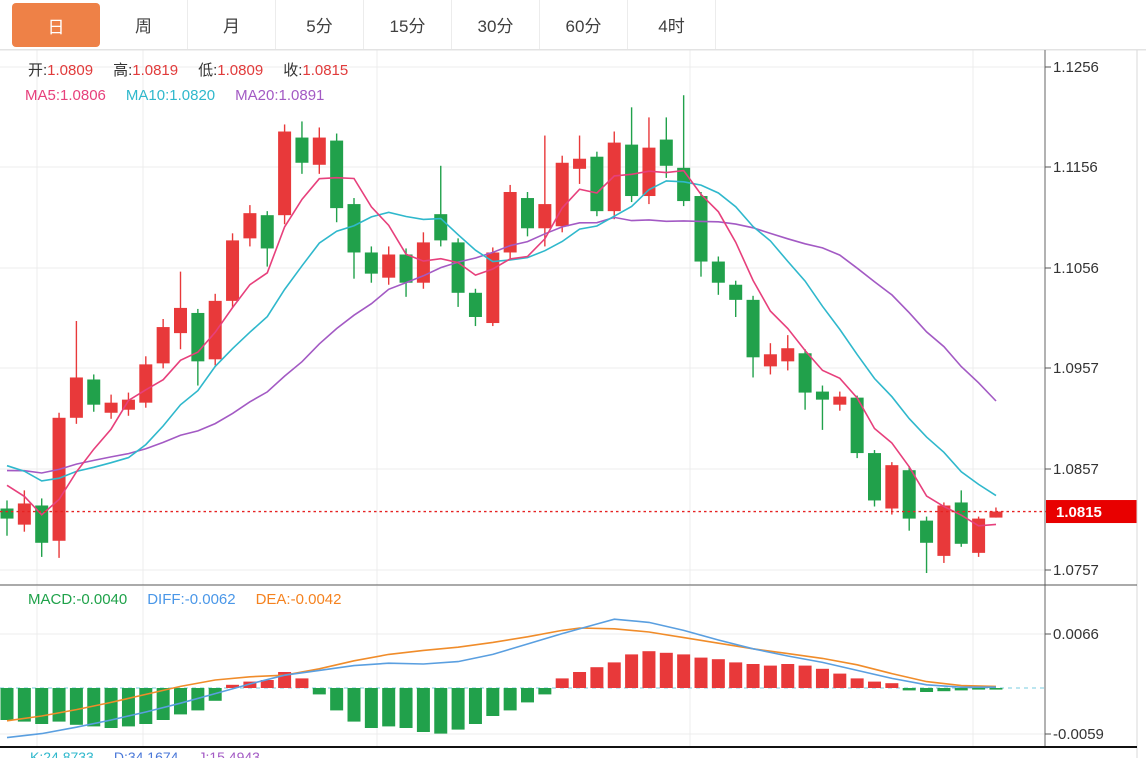  I want to click on legend-ma-label-1: MA10:, so click(147, 95).